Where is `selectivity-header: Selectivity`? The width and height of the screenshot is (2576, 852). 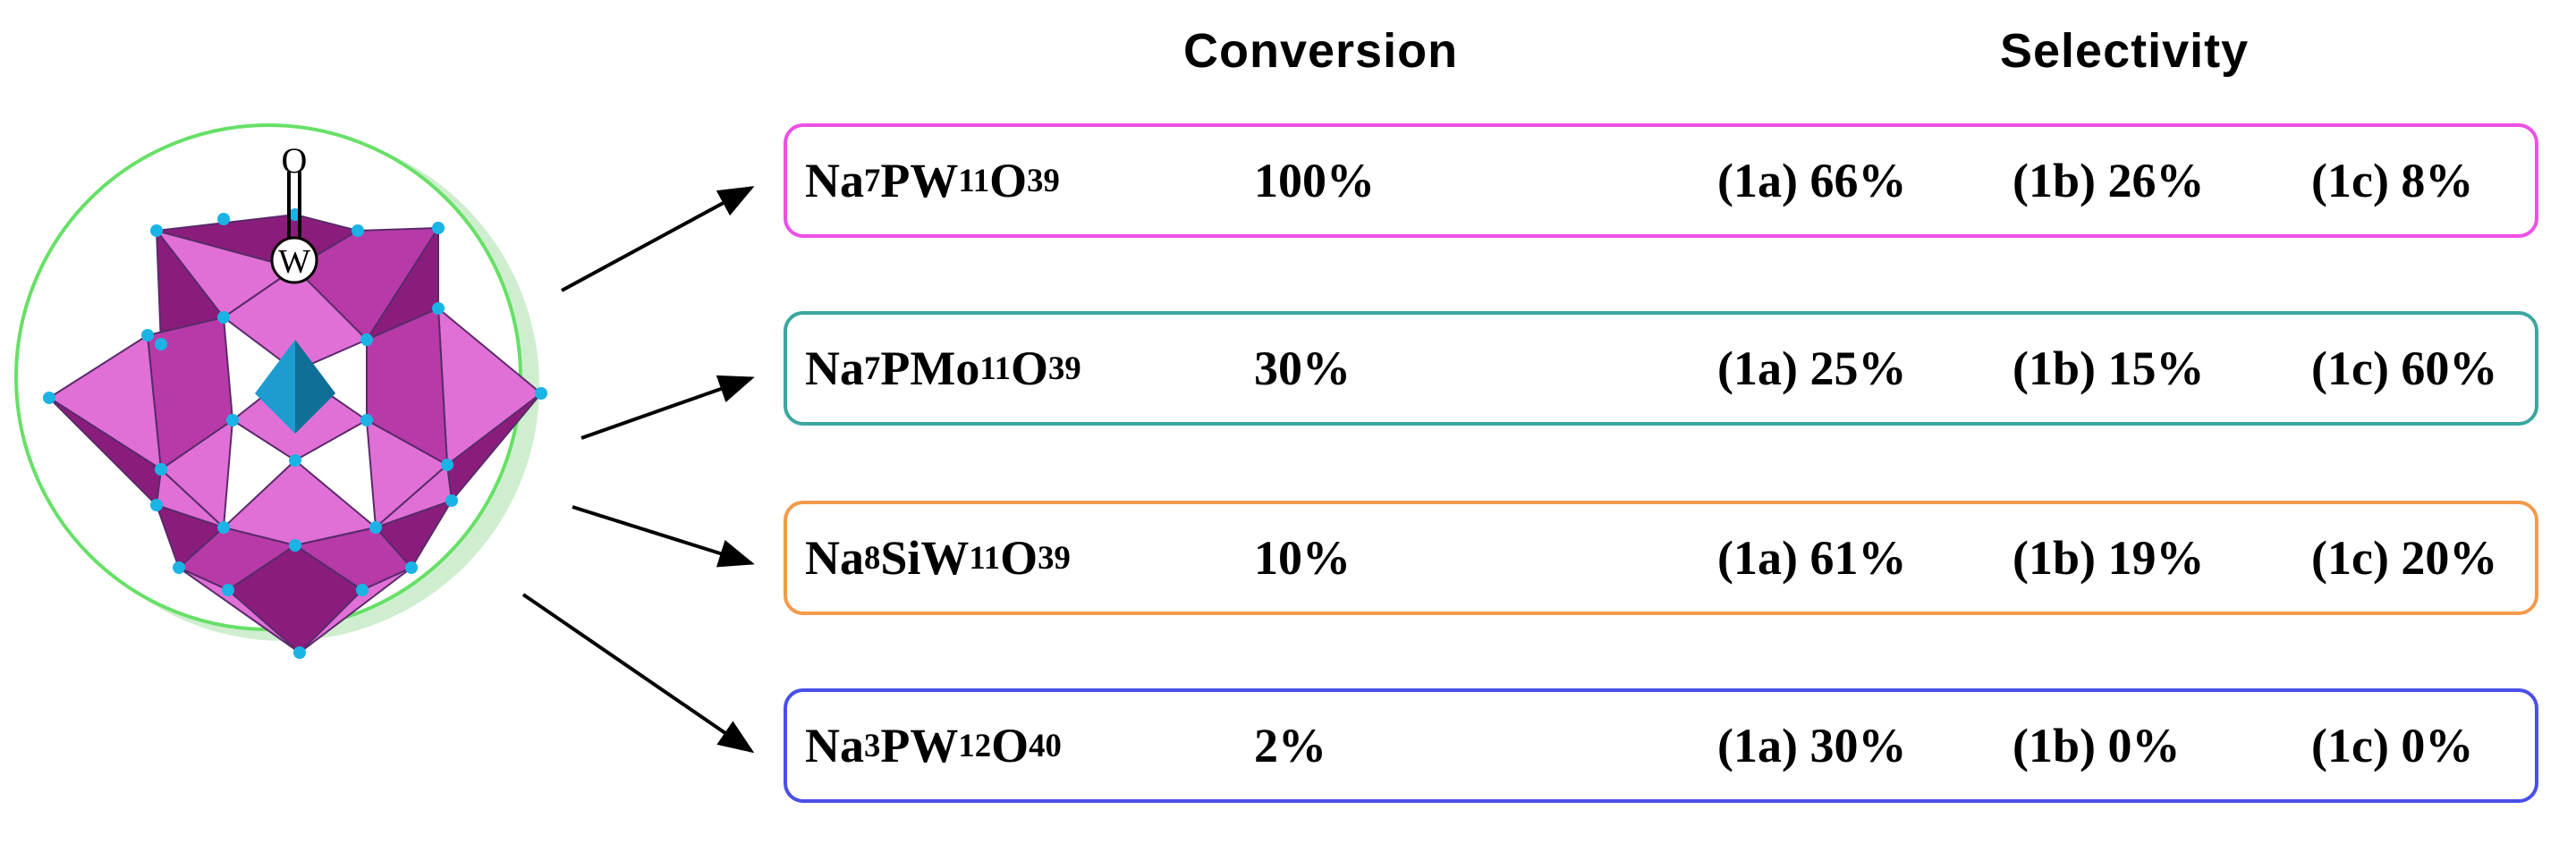 selectivity-header: Selectivity is located at coordinates (2125, 51).